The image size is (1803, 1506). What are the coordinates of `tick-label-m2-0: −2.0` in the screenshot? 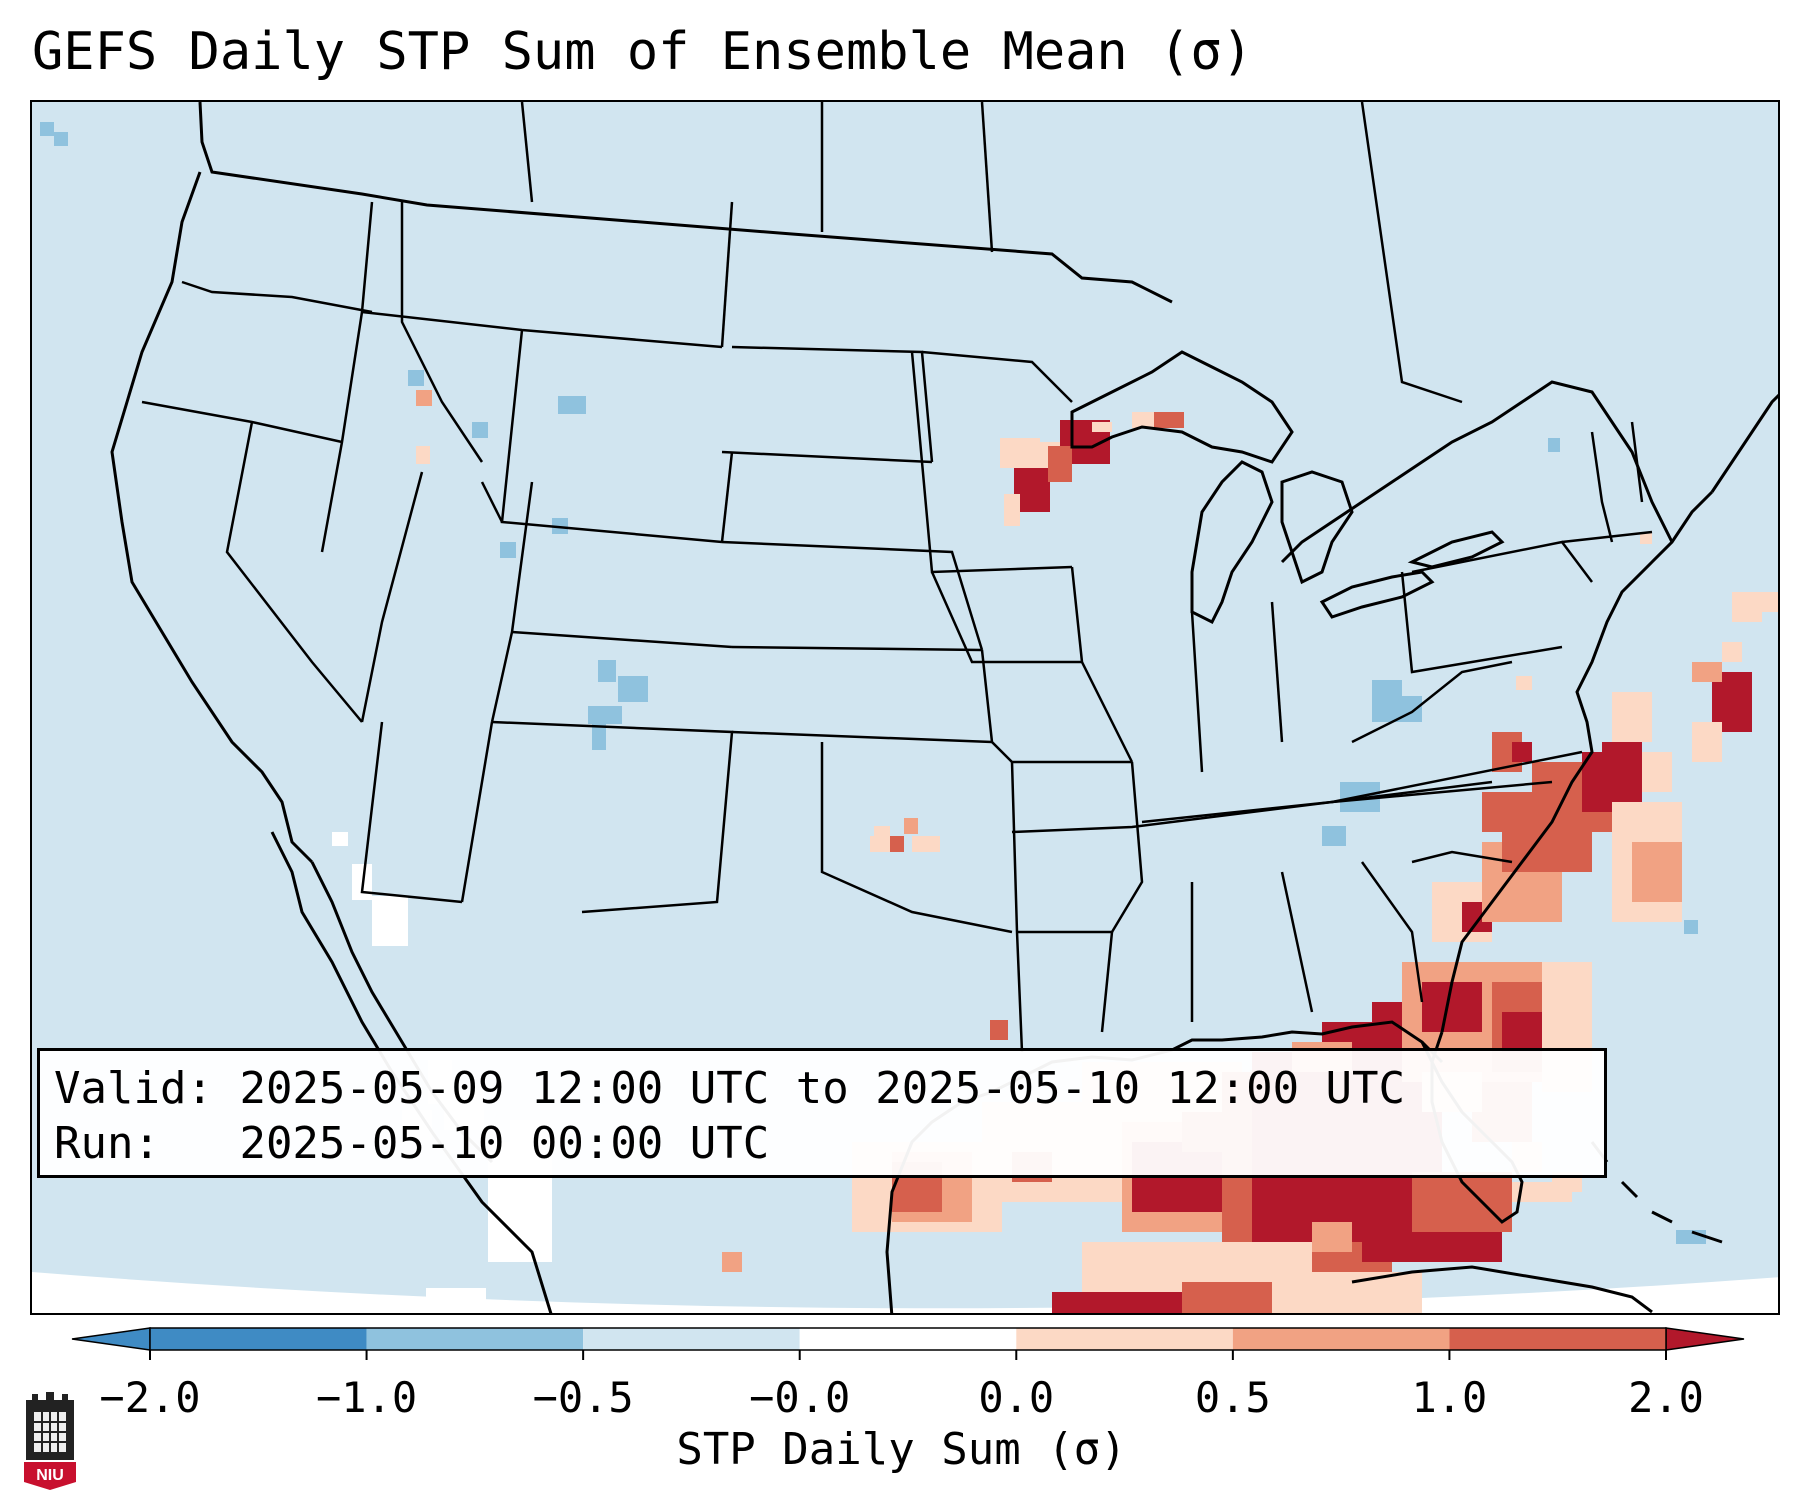 It's located at (149, 1397).